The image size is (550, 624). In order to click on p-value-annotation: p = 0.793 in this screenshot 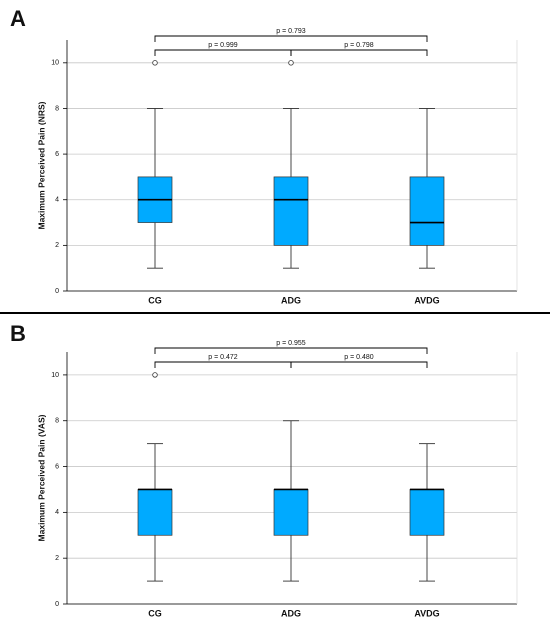, I will do `click(290, 31)`.